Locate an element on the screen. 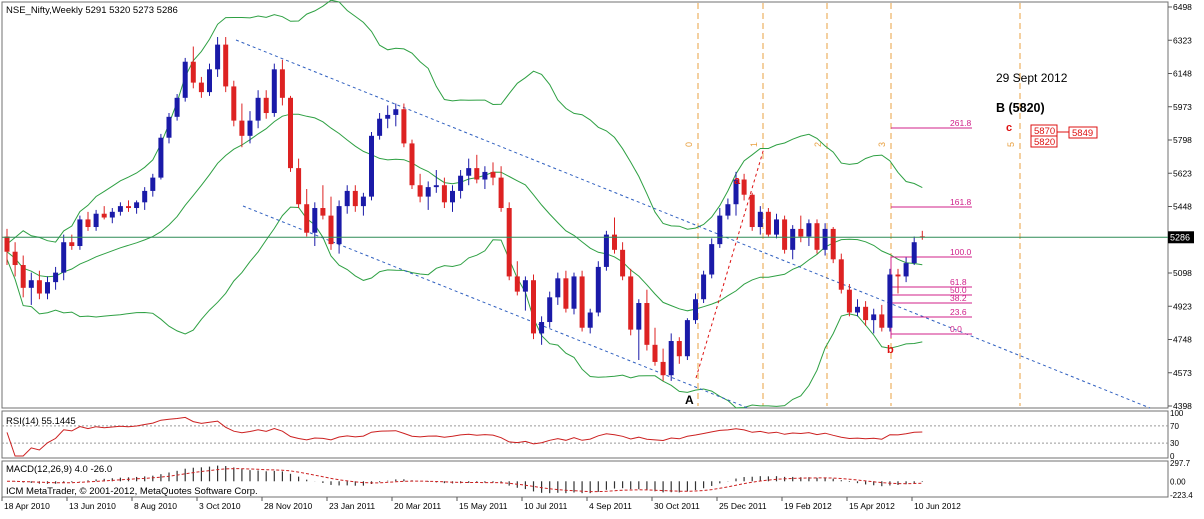 This screenshot has width=1204, height=519. macd-tick-label: 0.00 is located at coordinates (1178, 481).